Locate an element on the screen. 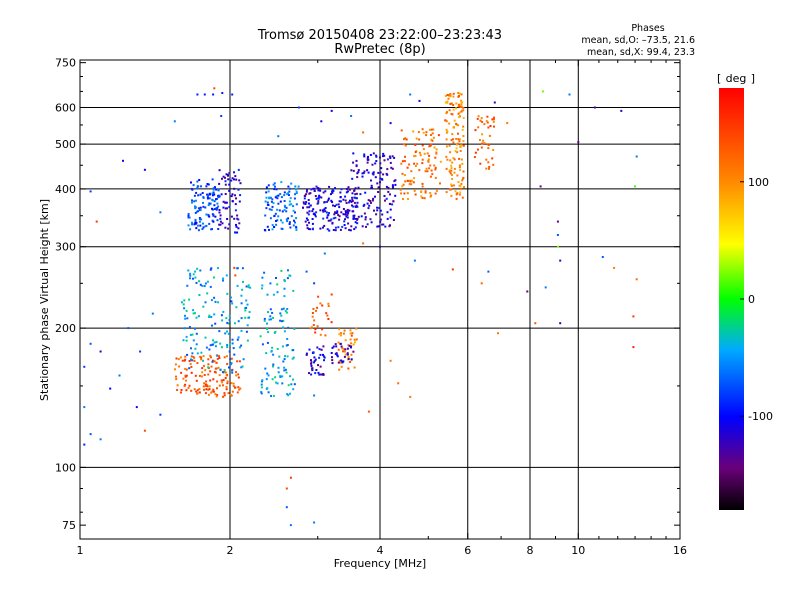  x-tick-label: 6 is located at coordinates (467, 550).